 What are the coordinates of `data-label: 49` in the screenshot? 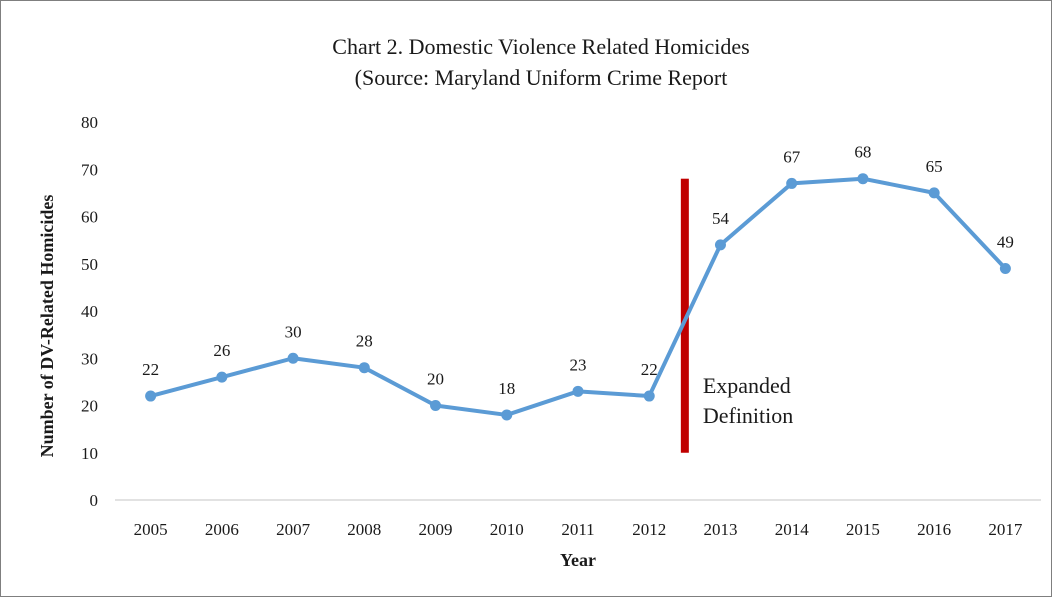 It's located at (1005, 241).